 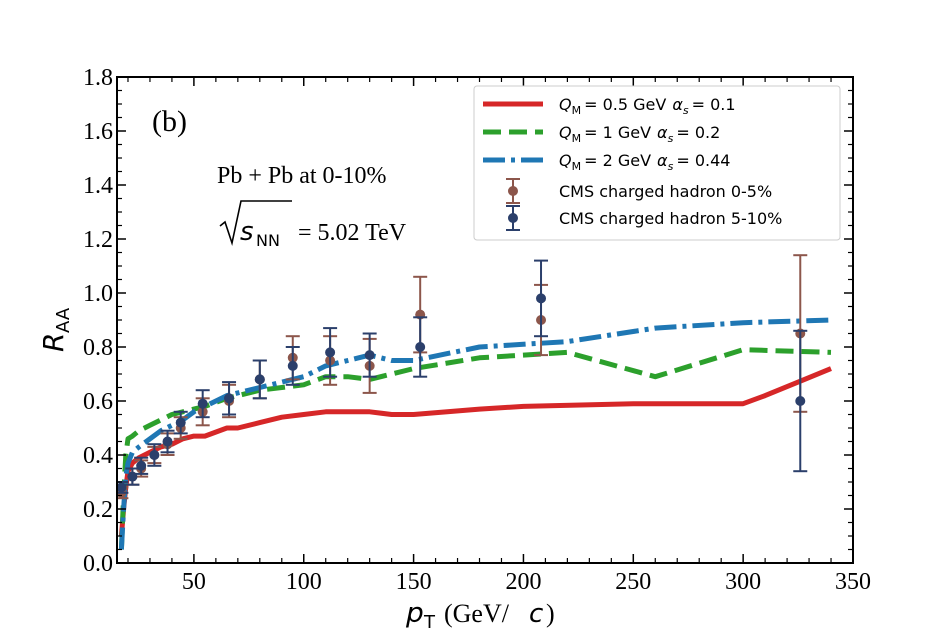 I want to click on legend-entry-red: QM = 0.5 GeV αs = 0.1, so click(x=609, y=106).